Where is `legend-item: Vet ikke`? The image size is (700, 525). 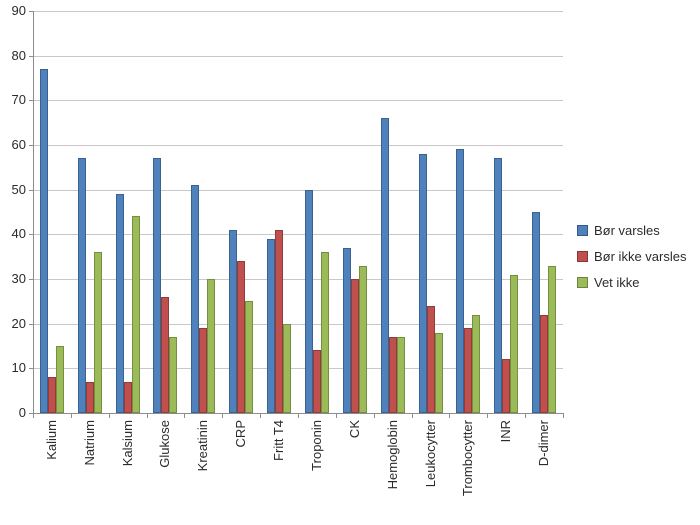 legend-item: Vet ikke is located at coordinates (631, 282).